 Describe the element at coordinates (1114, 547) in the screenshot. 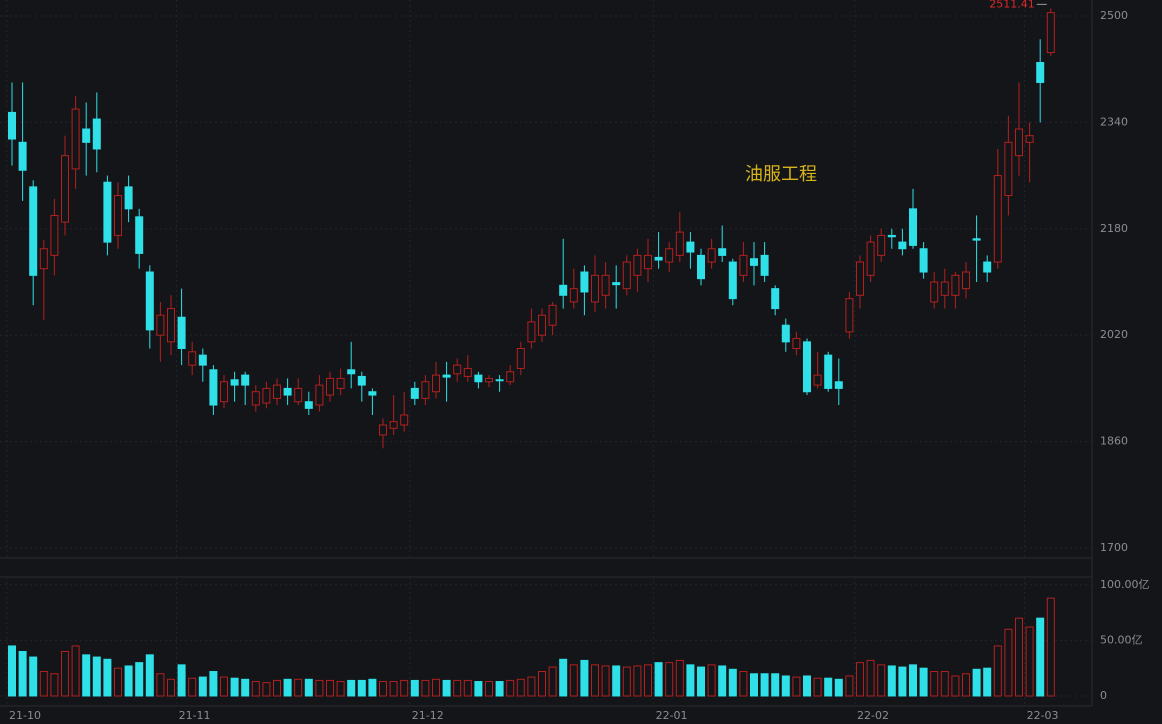

I see `y-tick-label: 1700` at that location.